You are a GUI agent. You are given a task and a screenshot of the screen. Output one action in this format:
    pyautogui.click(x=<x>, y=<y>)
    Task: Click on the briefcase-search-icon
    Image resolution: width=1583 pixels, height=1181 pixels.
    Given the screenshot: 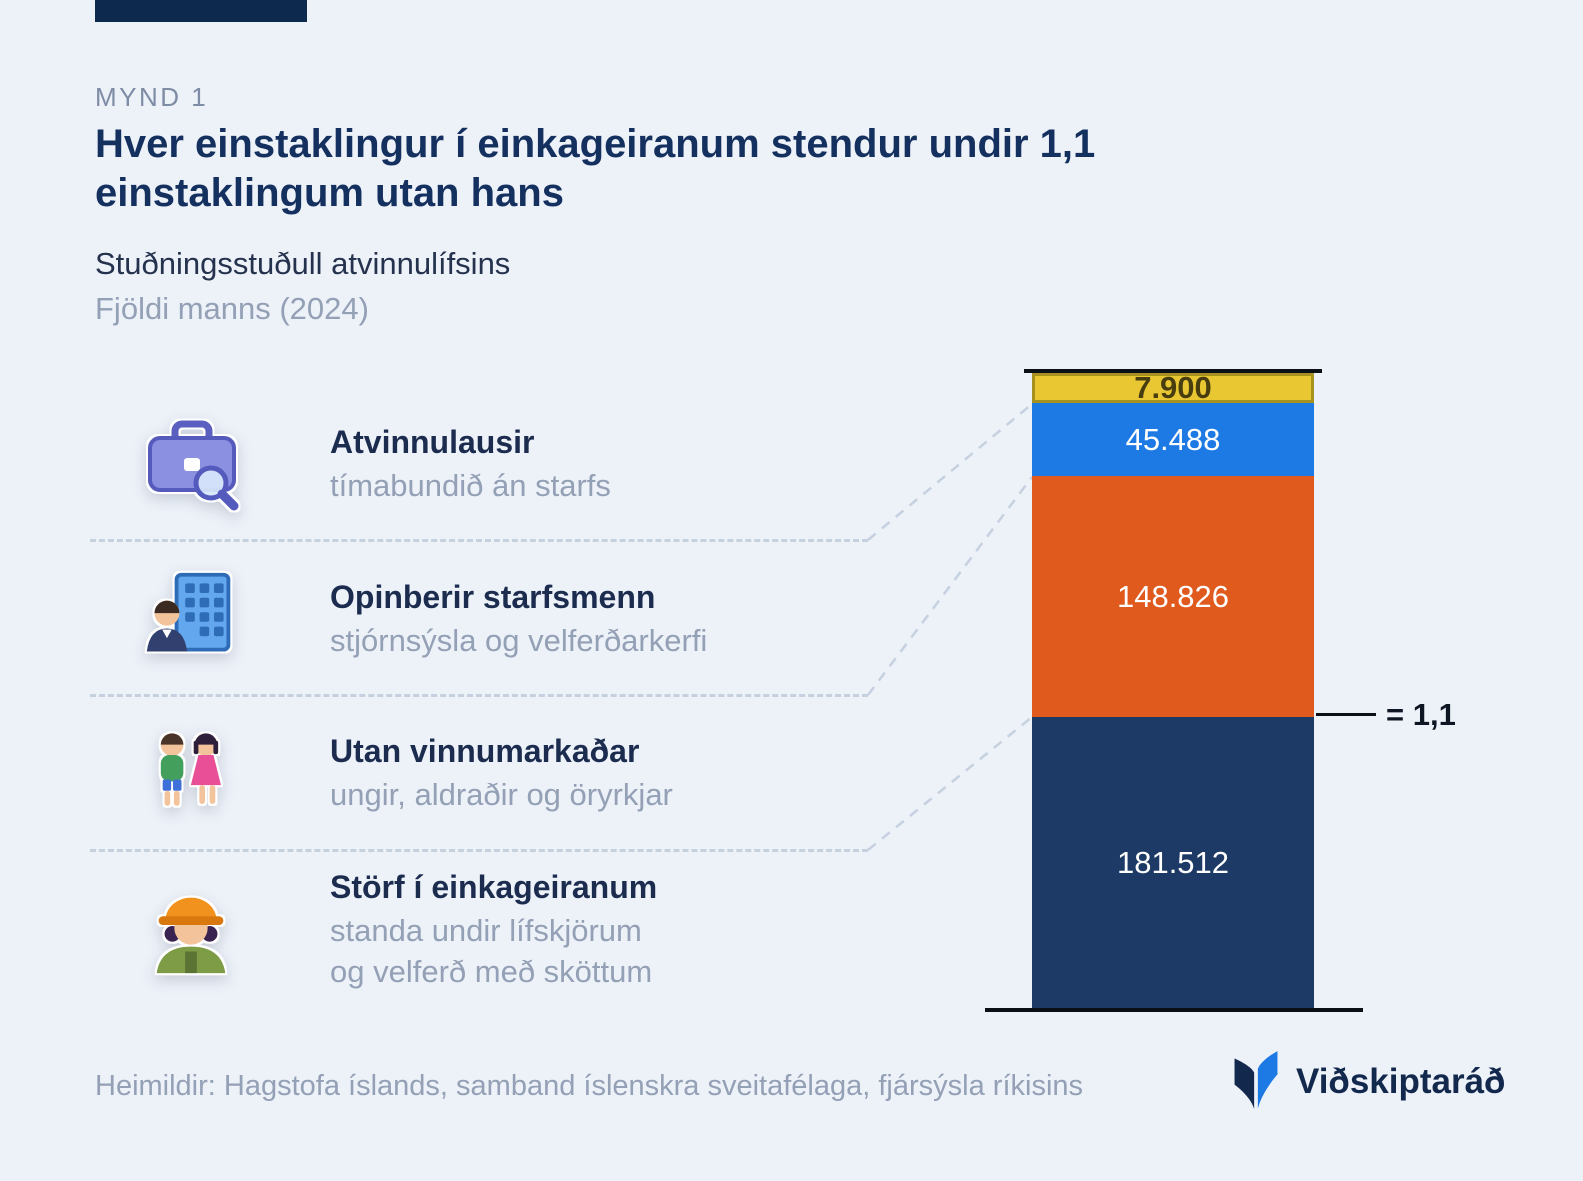 What is the action you would take?
    pyautogui.click(x=192, y=464)
    